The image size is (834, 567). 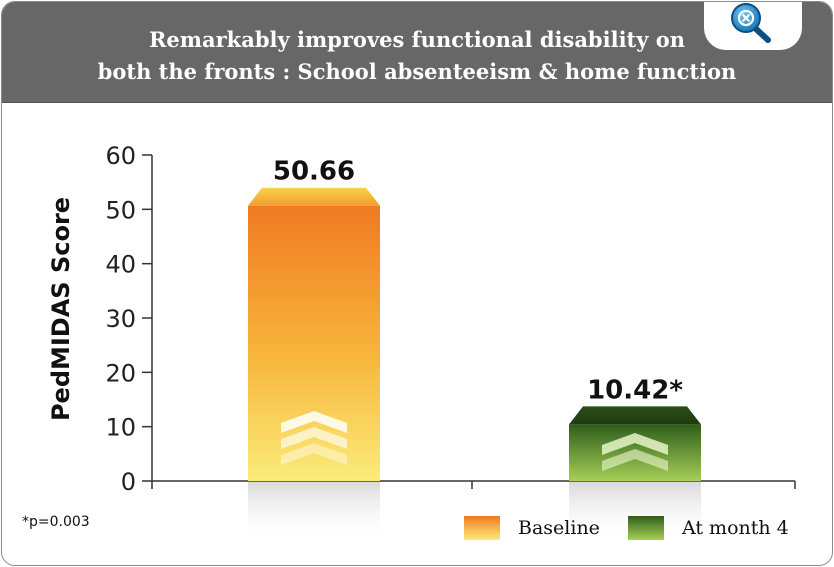 What do you see at coordinates (56, 522) in the screenshot?
I see `footnote: *p=0.003` at bounding box center [56, 522].